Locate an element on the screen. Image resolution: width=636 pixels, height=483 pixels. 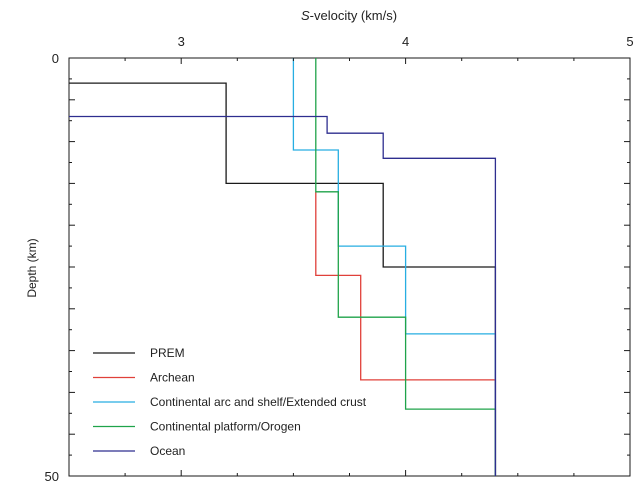
y-tick-label: 50 is located at coordinates (52, 476).